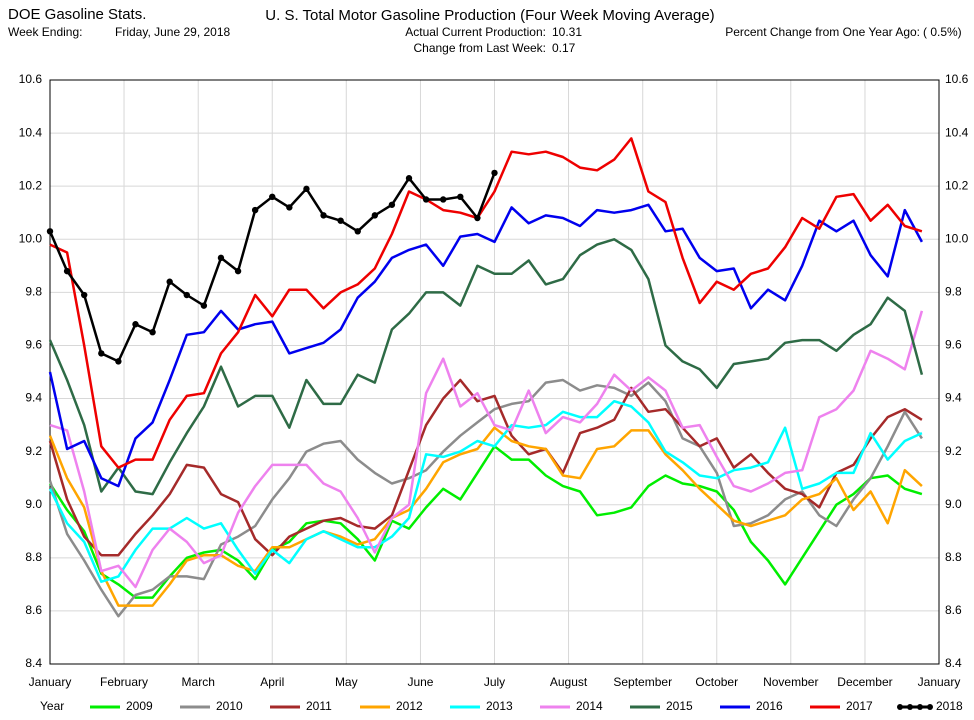  What do you see at coordinates (957, 132) in the screenshot?
I see `y2-tick-label: 10.4` at bounding box center [957, 132].